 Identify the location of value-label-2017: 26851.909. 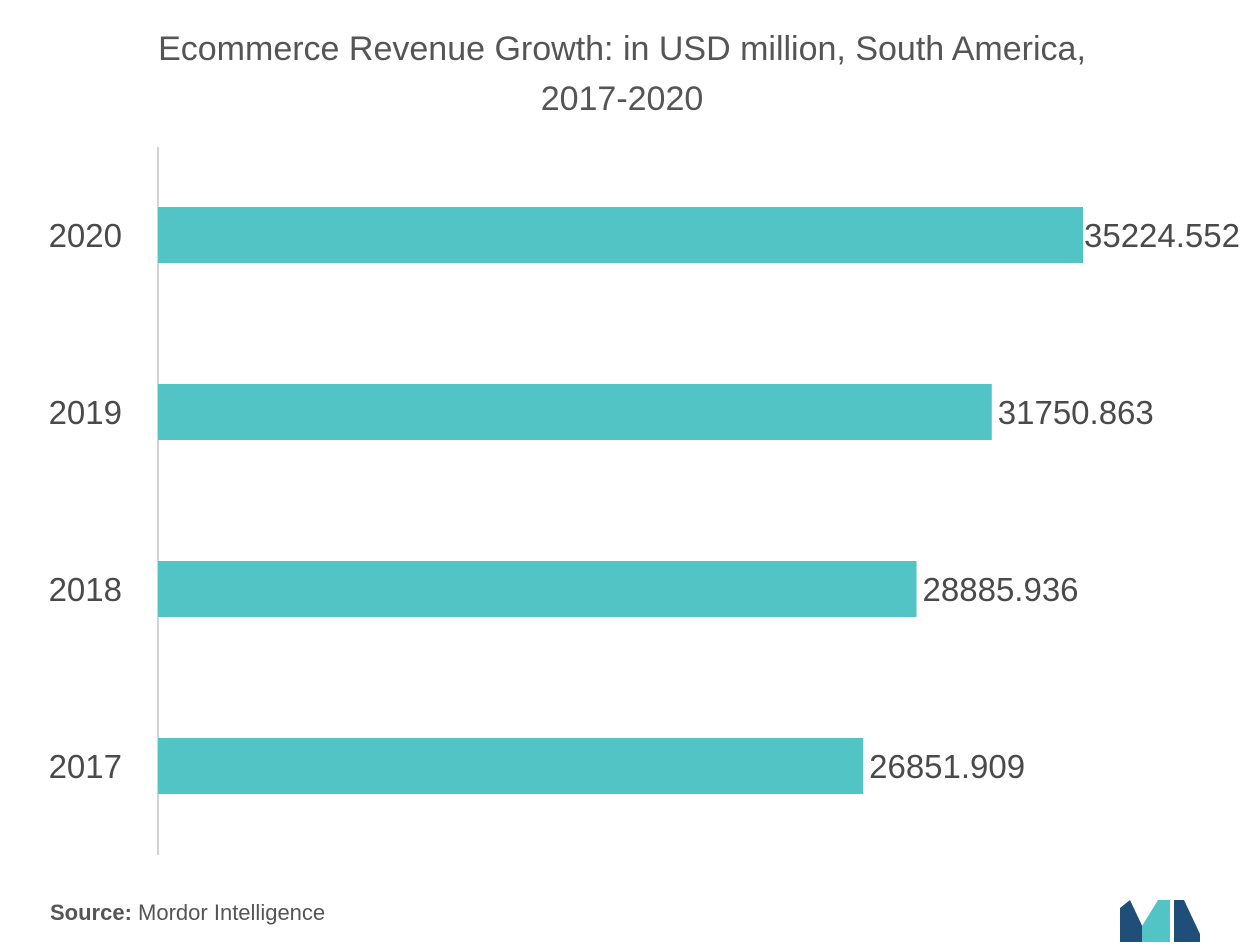
(947, 766).